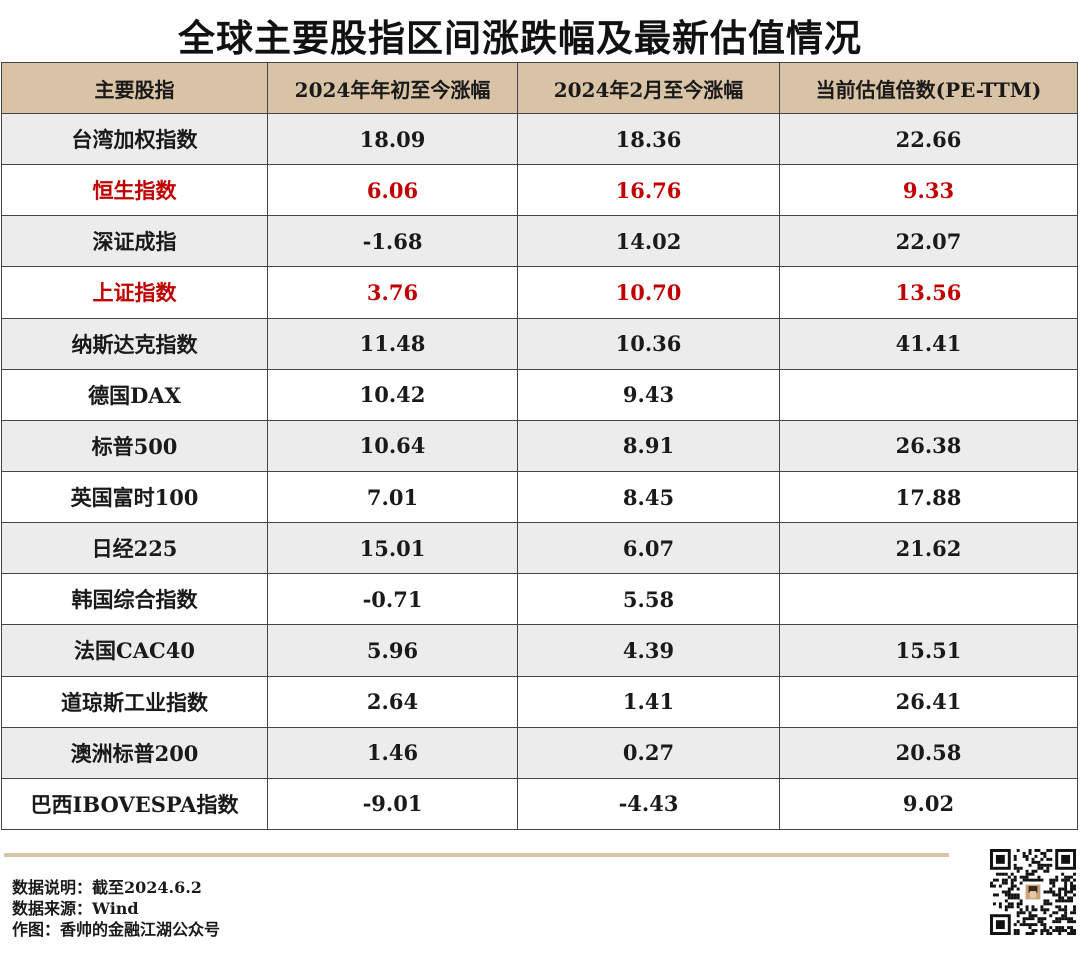  I want to click on table-row: 纳斯达克指数 11.48 10.36 41.41, so click(539, 343).